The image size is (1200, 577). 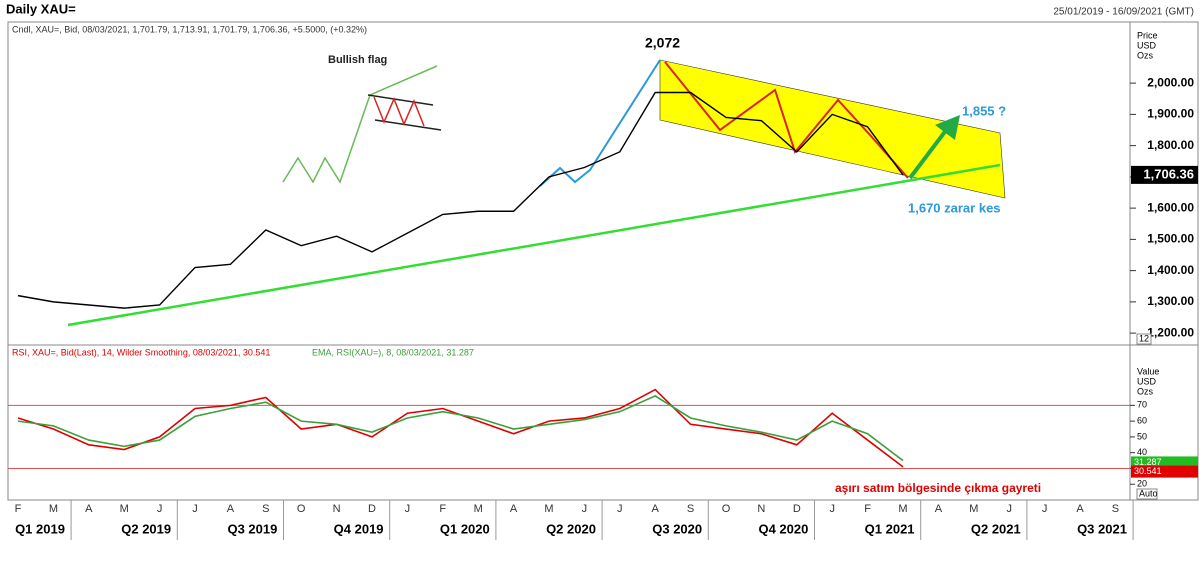 What do you see at coordinates (1170, 114) in the screenshot?
I see `y-tick-label: 1,900.00` at bounding box center [1170, 114].